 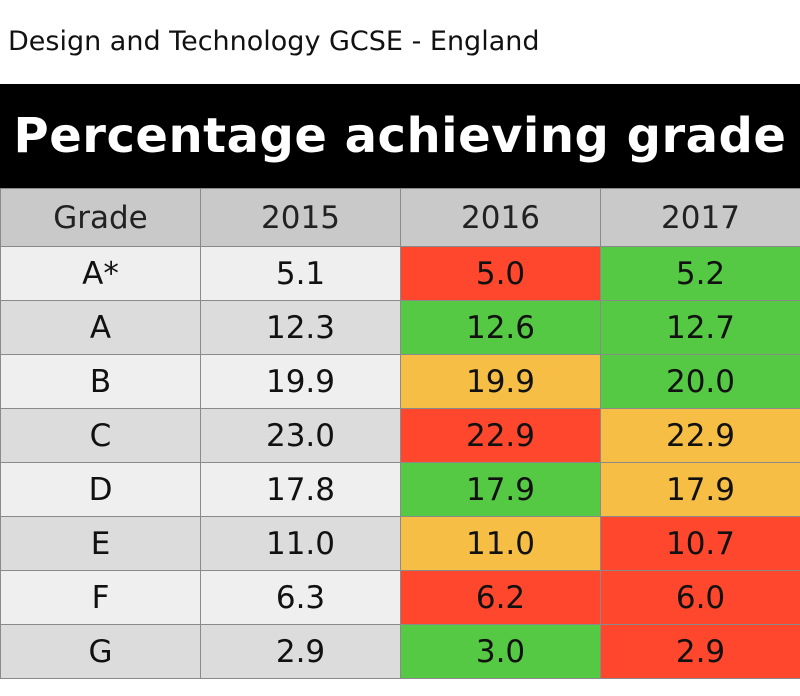 I want to click on grade-cell: F, so click(x=100, y=597).